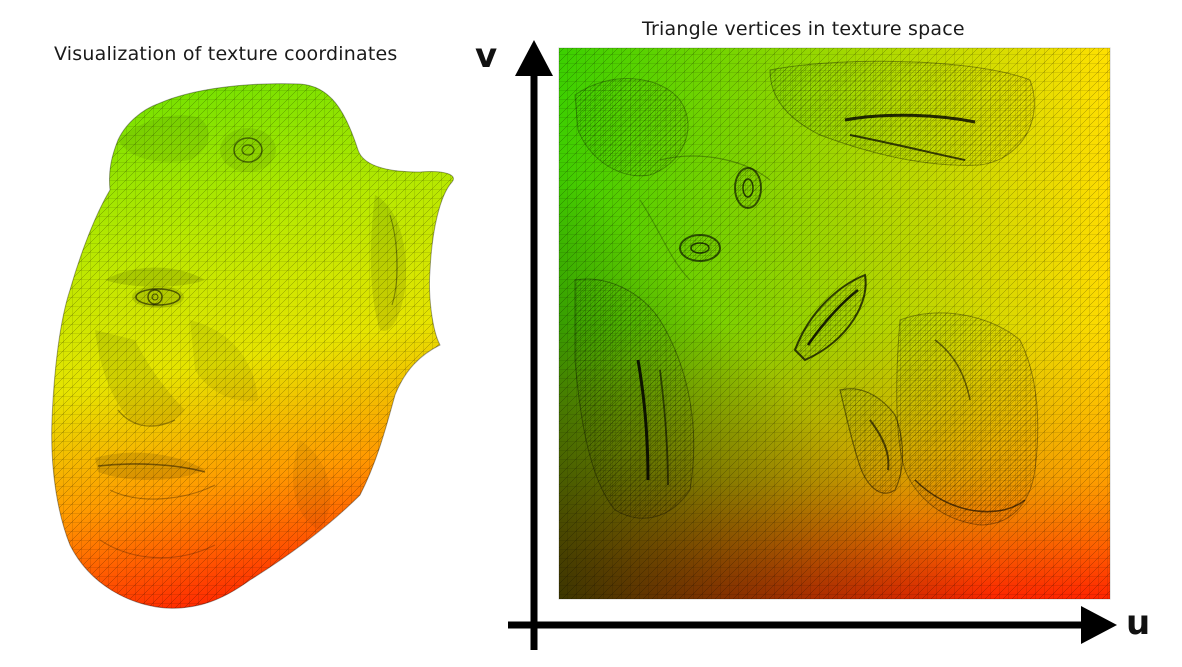 The width and height of the screenshot is (1182, 667). What do you see at coordinates (226, 54) in the screenshot?
I see `face-visualization-caption: Visualization of texture coordinates` at bounding box center [226, 54].